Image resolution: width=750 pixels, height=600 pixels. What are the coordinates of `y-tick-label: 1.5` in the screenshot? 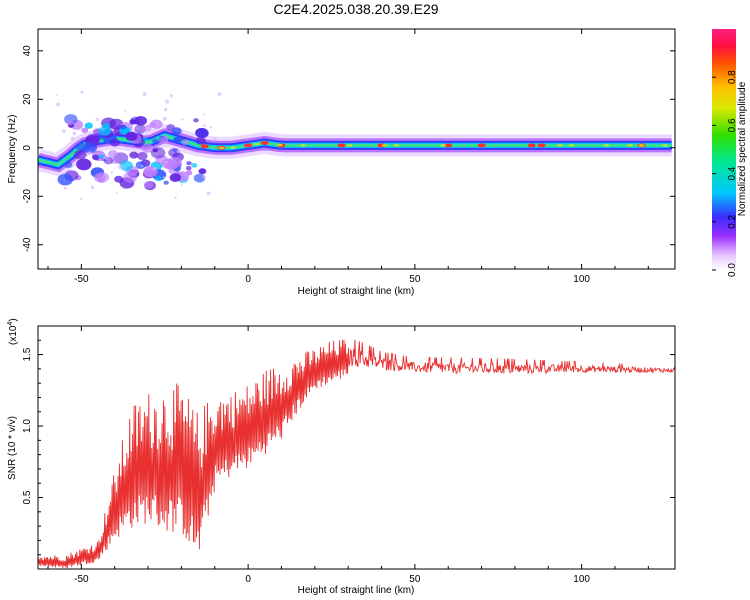 It's located at (27, 354).